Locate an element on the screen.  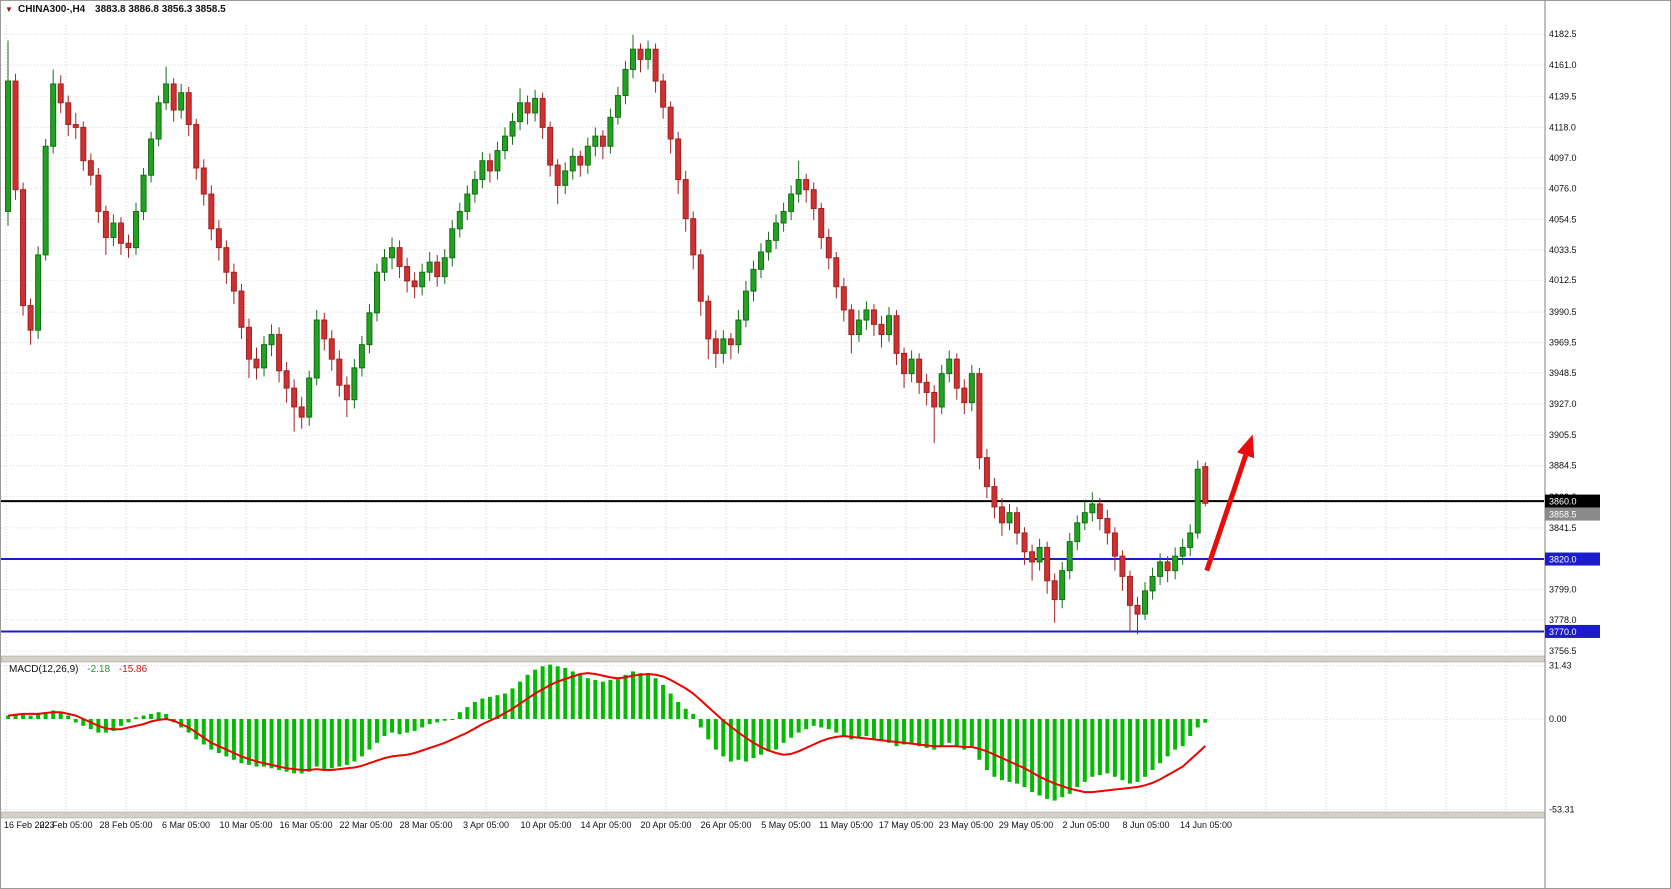
price-level-lines is located at coordinates (772, 566).